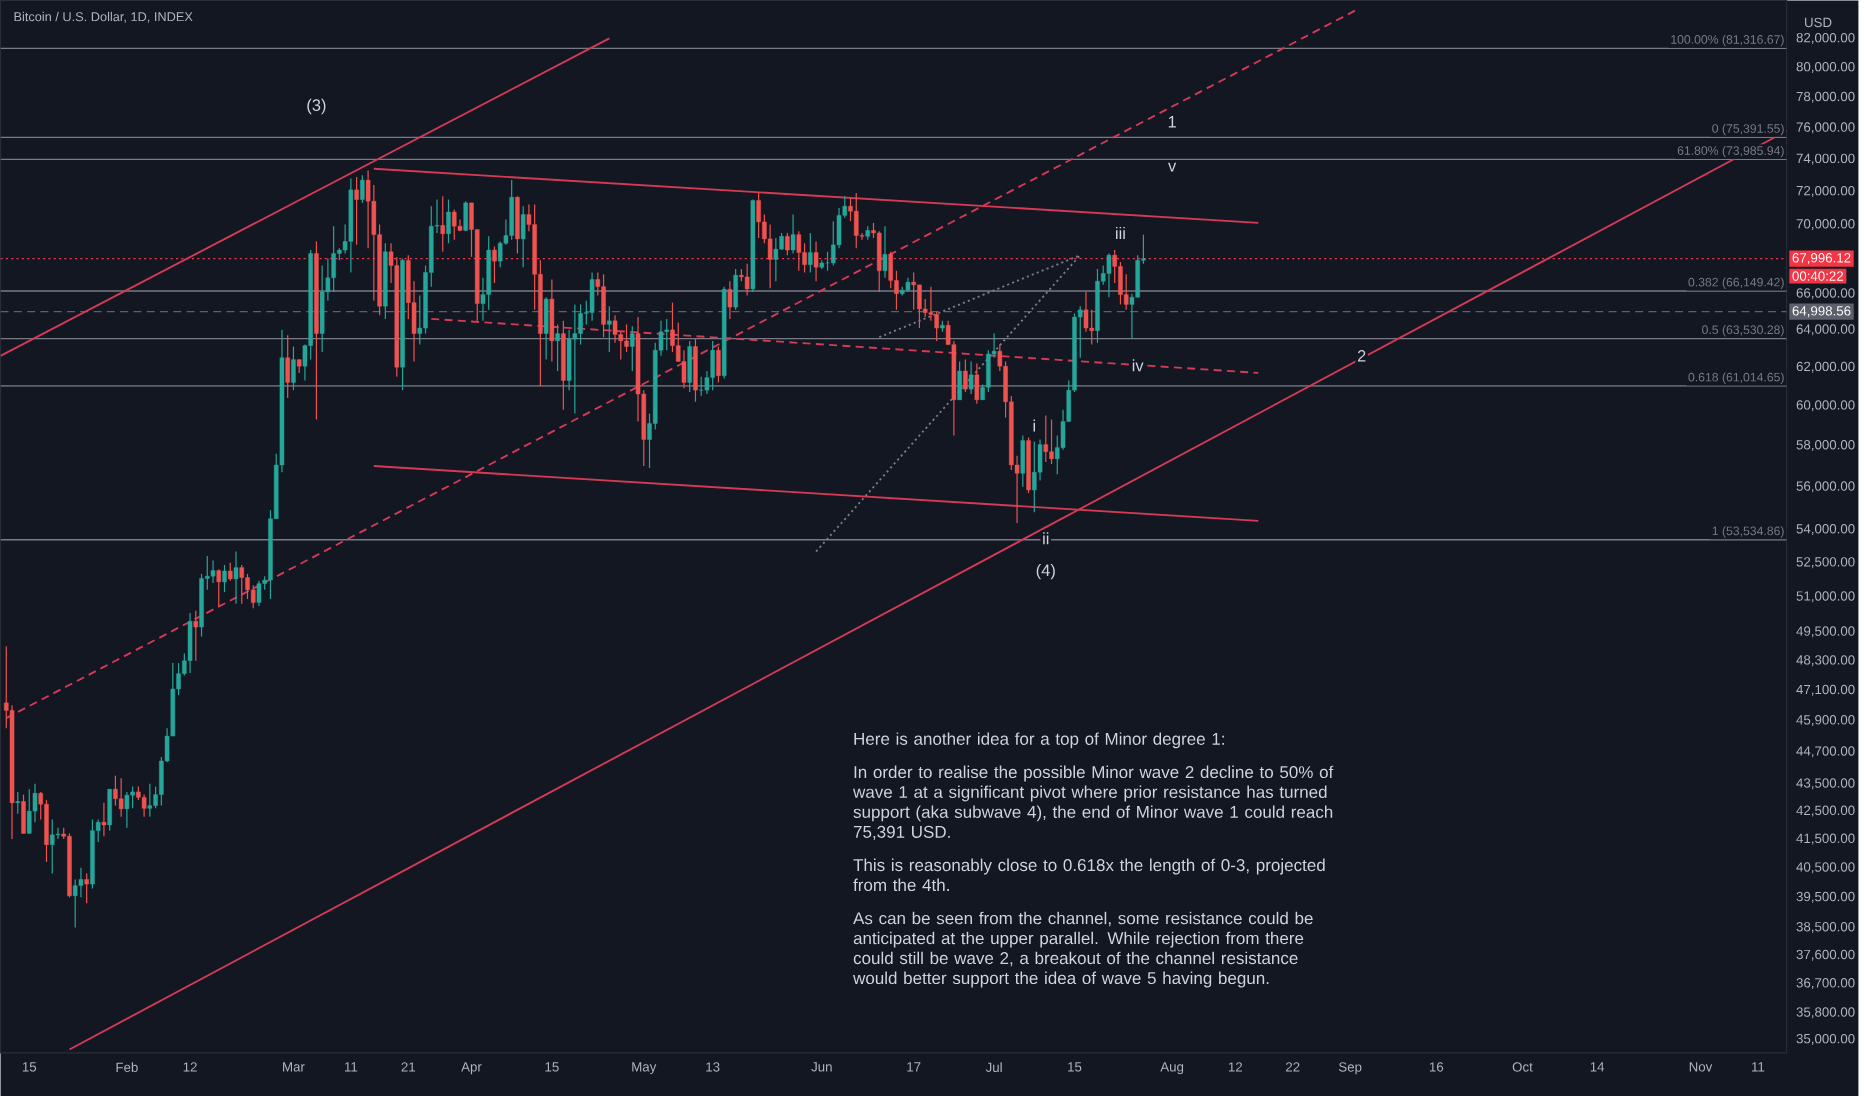 This screenshot has height=1096, width=1864. I want to click on annotation: This is reasonably close to 0.618x the length of 0-3, projected from the 4th., so click(1089, 874).